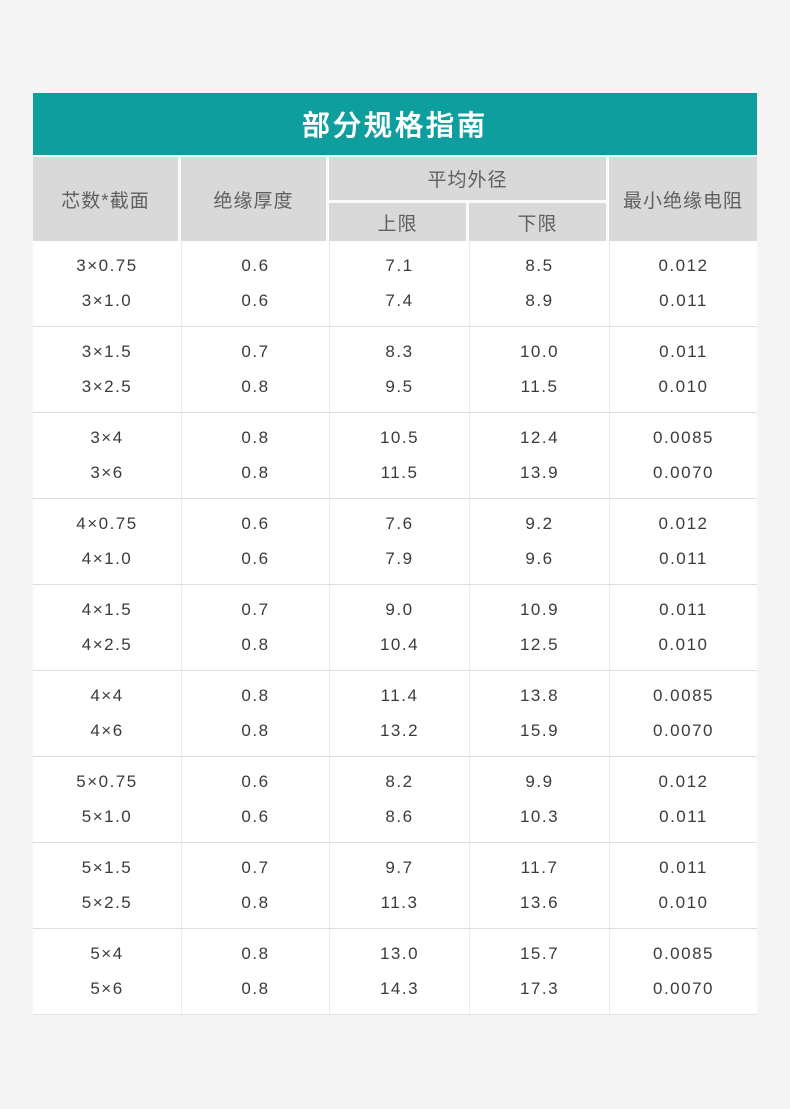  I want to click on thickness-cell: 0.6 0.6, so click(255, 283).